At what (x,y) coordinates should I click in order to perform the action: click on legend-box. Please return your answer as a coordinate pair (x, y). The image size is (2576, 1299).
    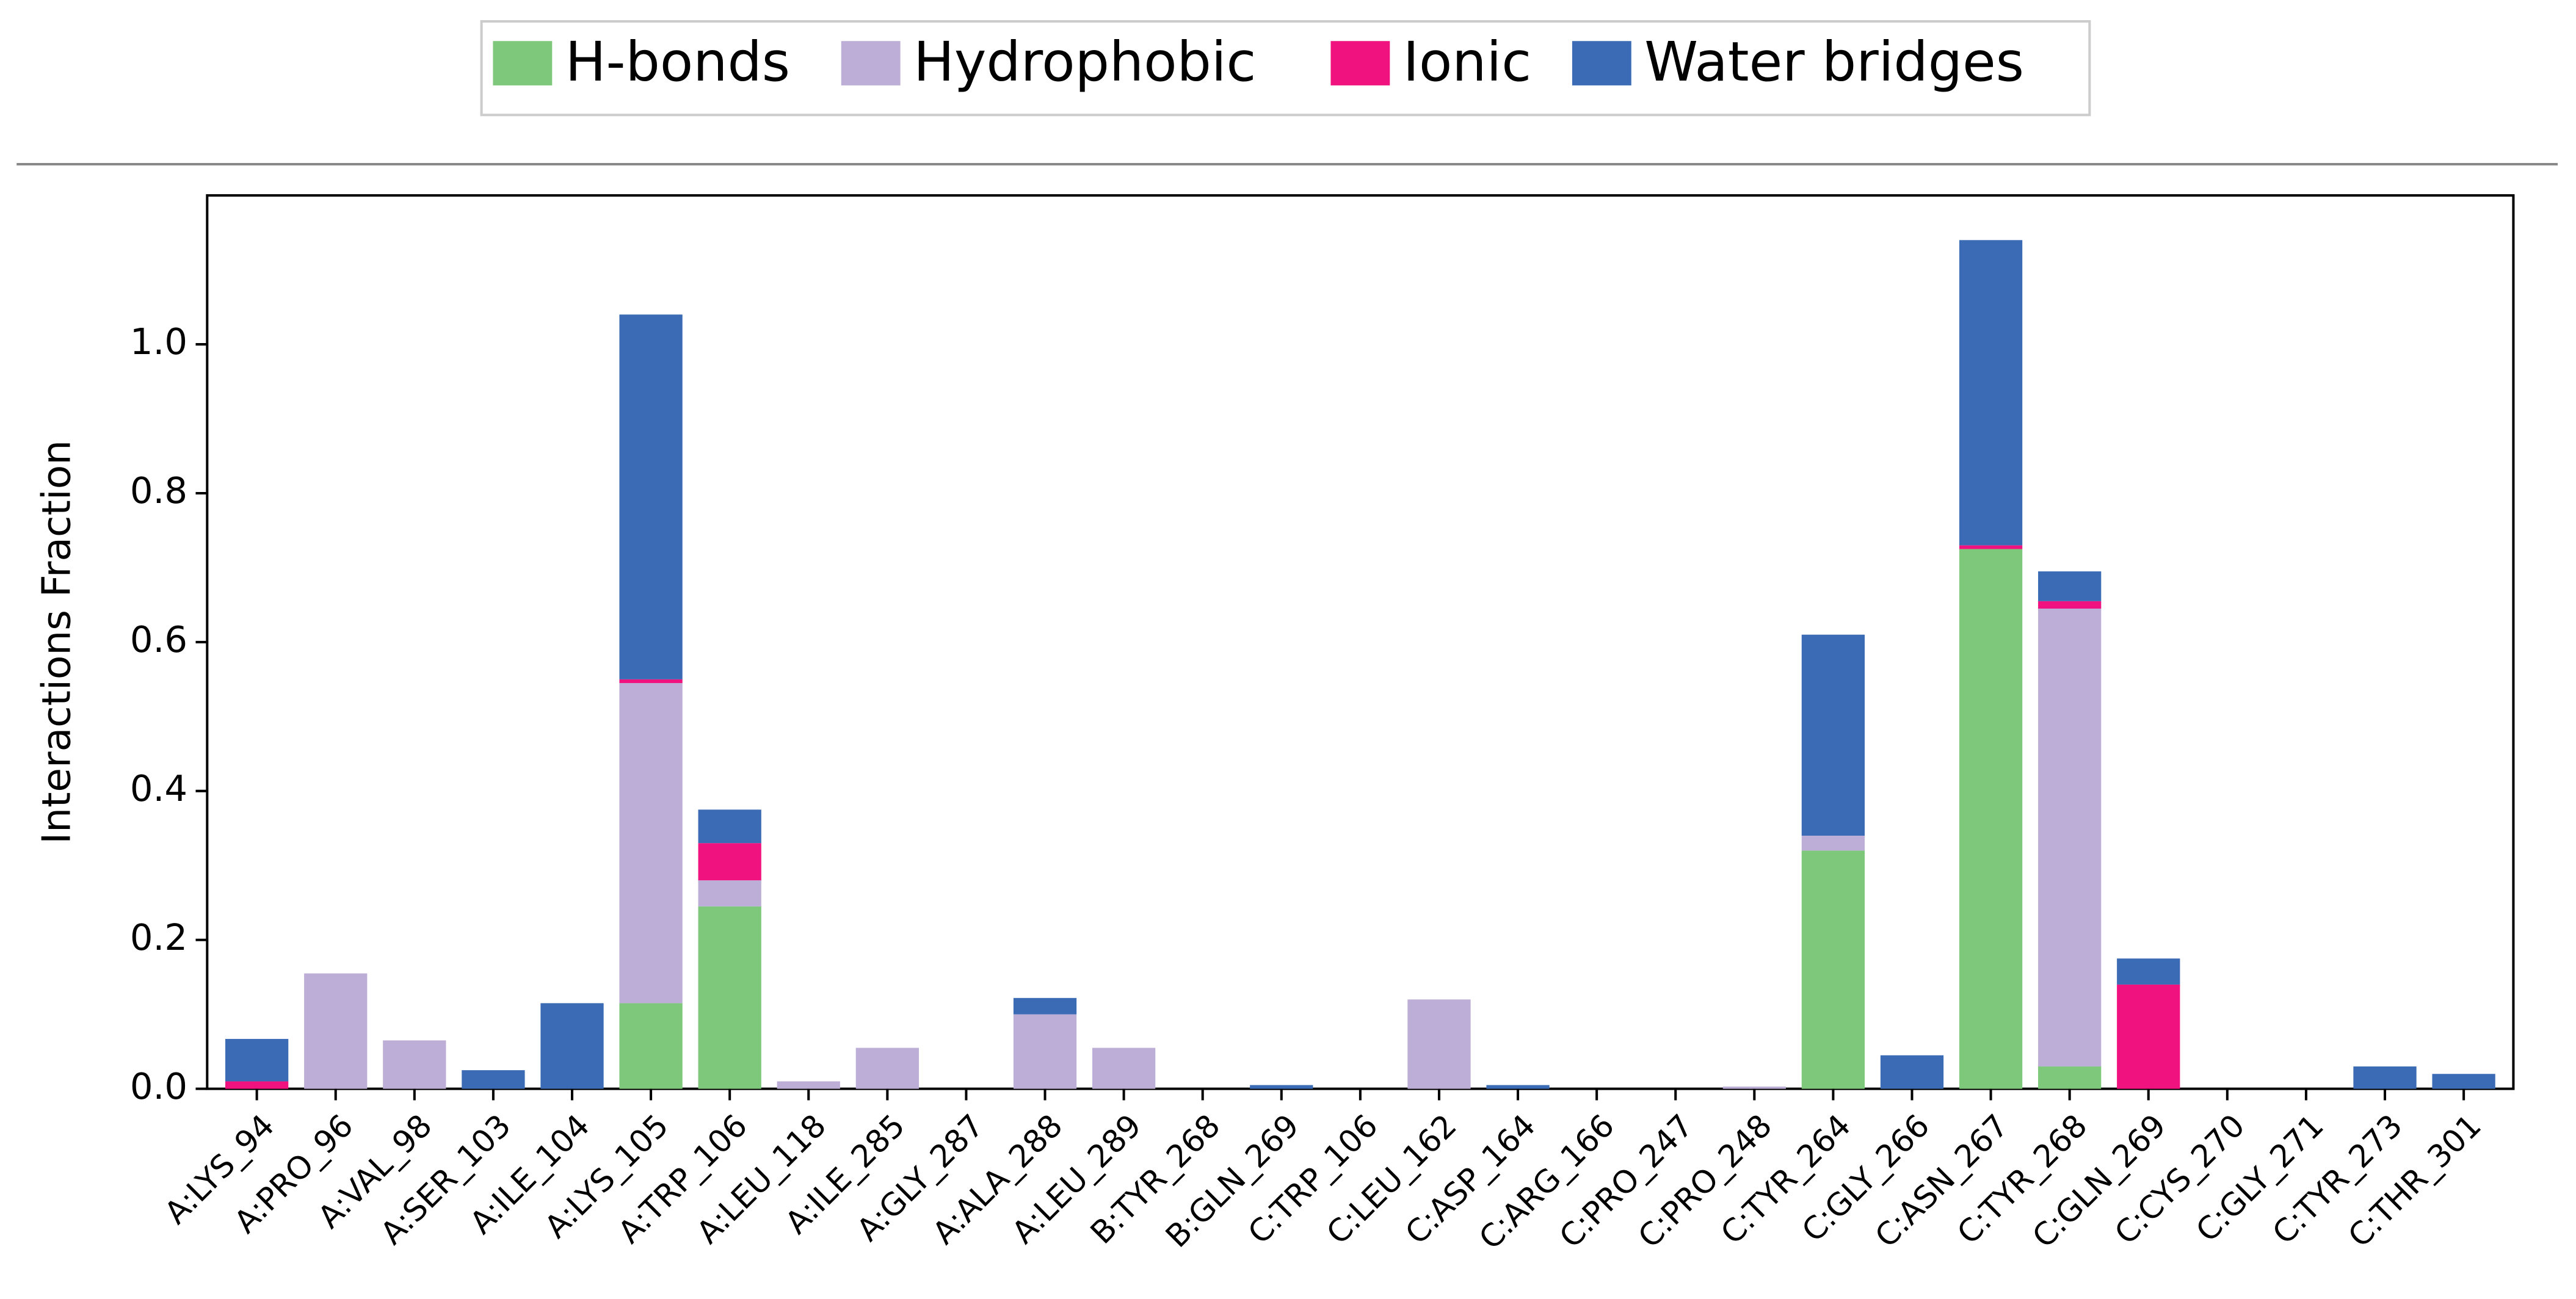
    Looking at the image, I should click on (1285, 68).